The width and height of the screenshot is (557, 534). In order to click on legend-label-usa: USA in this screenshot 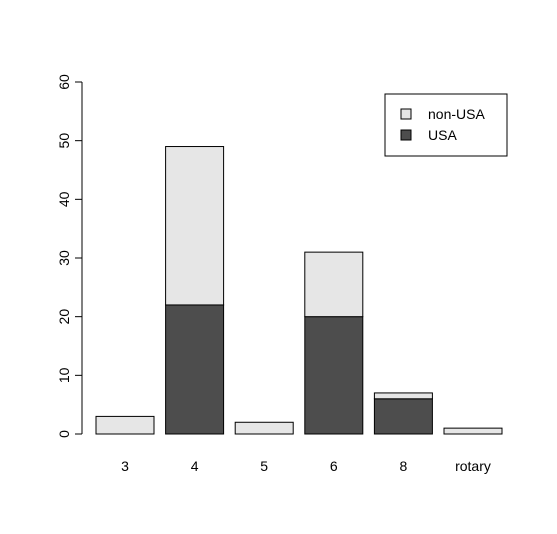, I will do `click(442, 135)`.